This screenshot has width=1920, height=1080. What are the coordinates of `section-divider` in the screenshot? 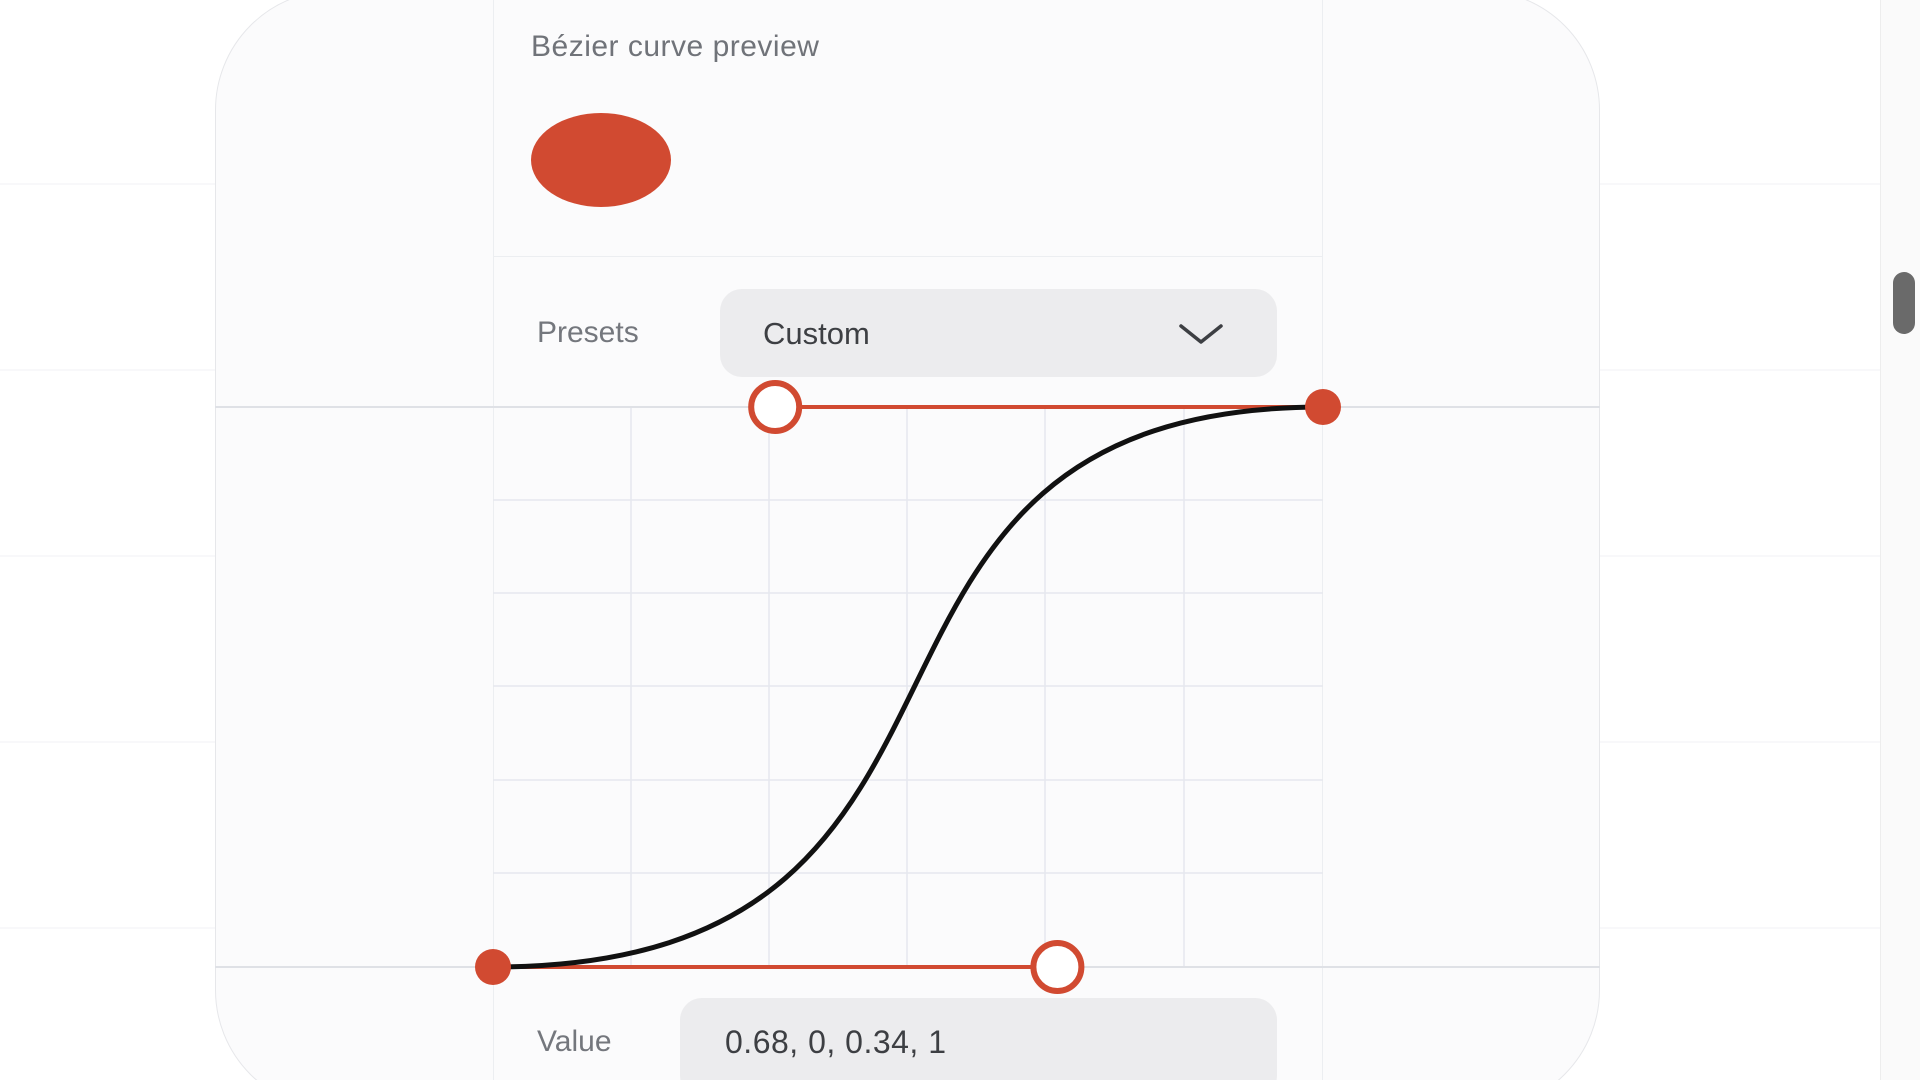 It's located at (908, 256).